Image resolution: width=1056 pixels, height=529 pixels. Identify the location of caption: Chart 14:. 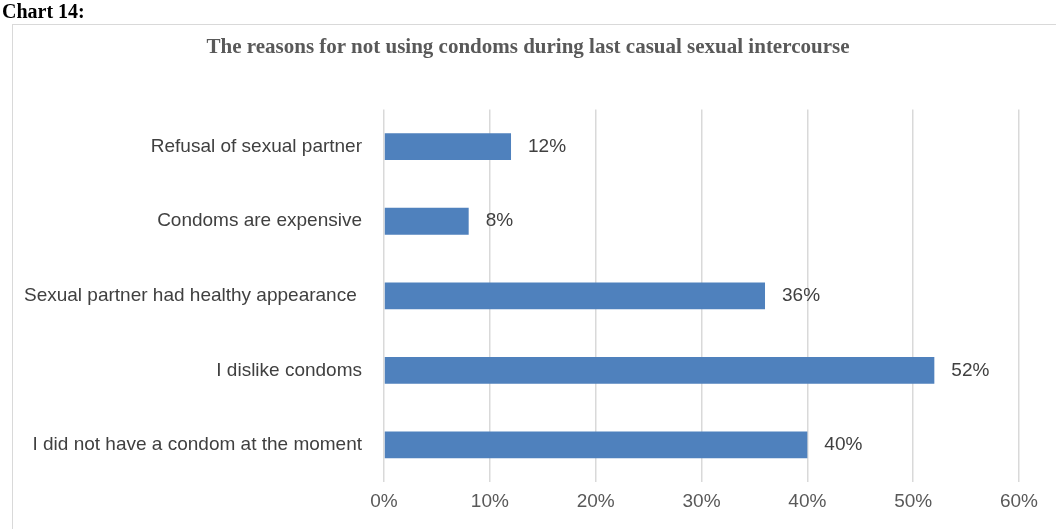
(43, 11).